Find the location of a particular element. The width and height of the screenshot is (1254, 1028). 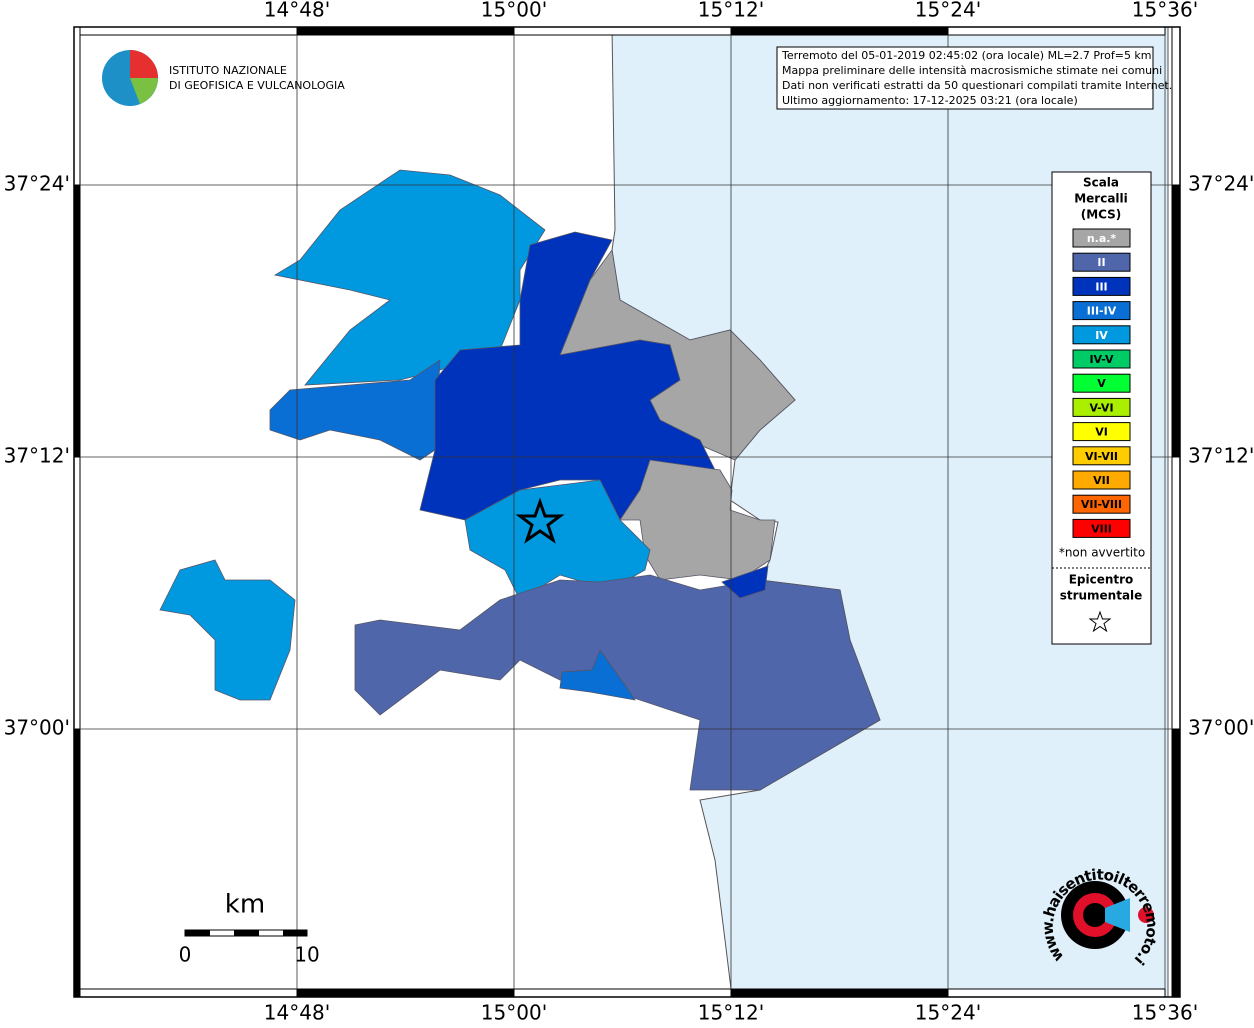

region-iv is located at coordinates (227, 630).